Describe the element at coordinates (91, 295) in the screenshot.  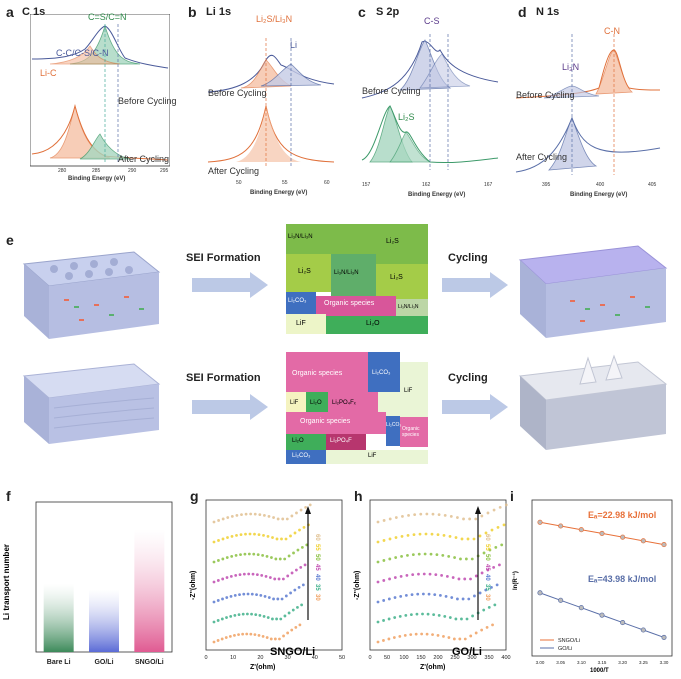
I see `slab-pristine-sngo` at that location.